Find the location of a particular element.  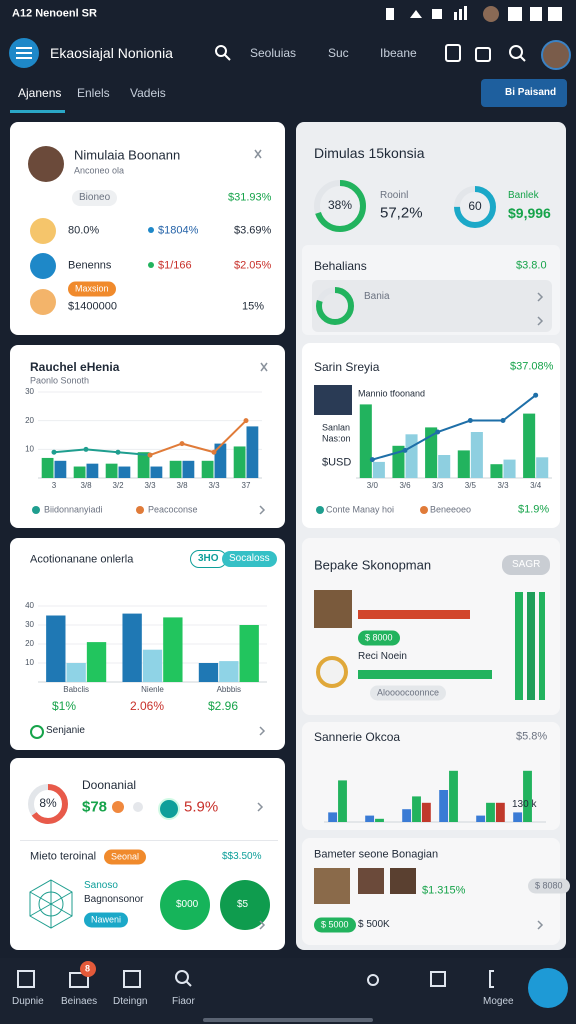

total-value: 2.06% is located at coordinates (147, 706).